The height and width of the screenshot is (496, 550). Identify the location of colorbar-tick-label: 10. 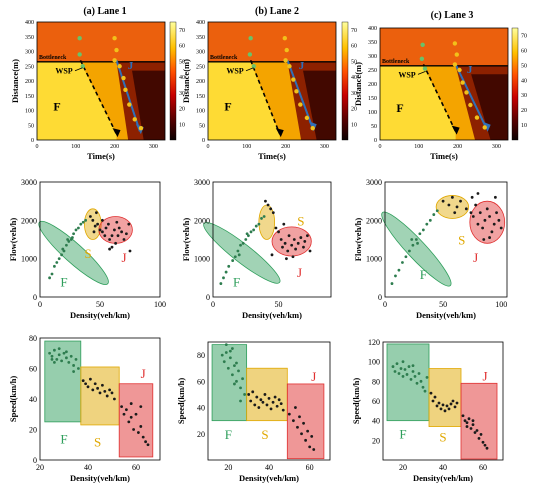
(354, 125).